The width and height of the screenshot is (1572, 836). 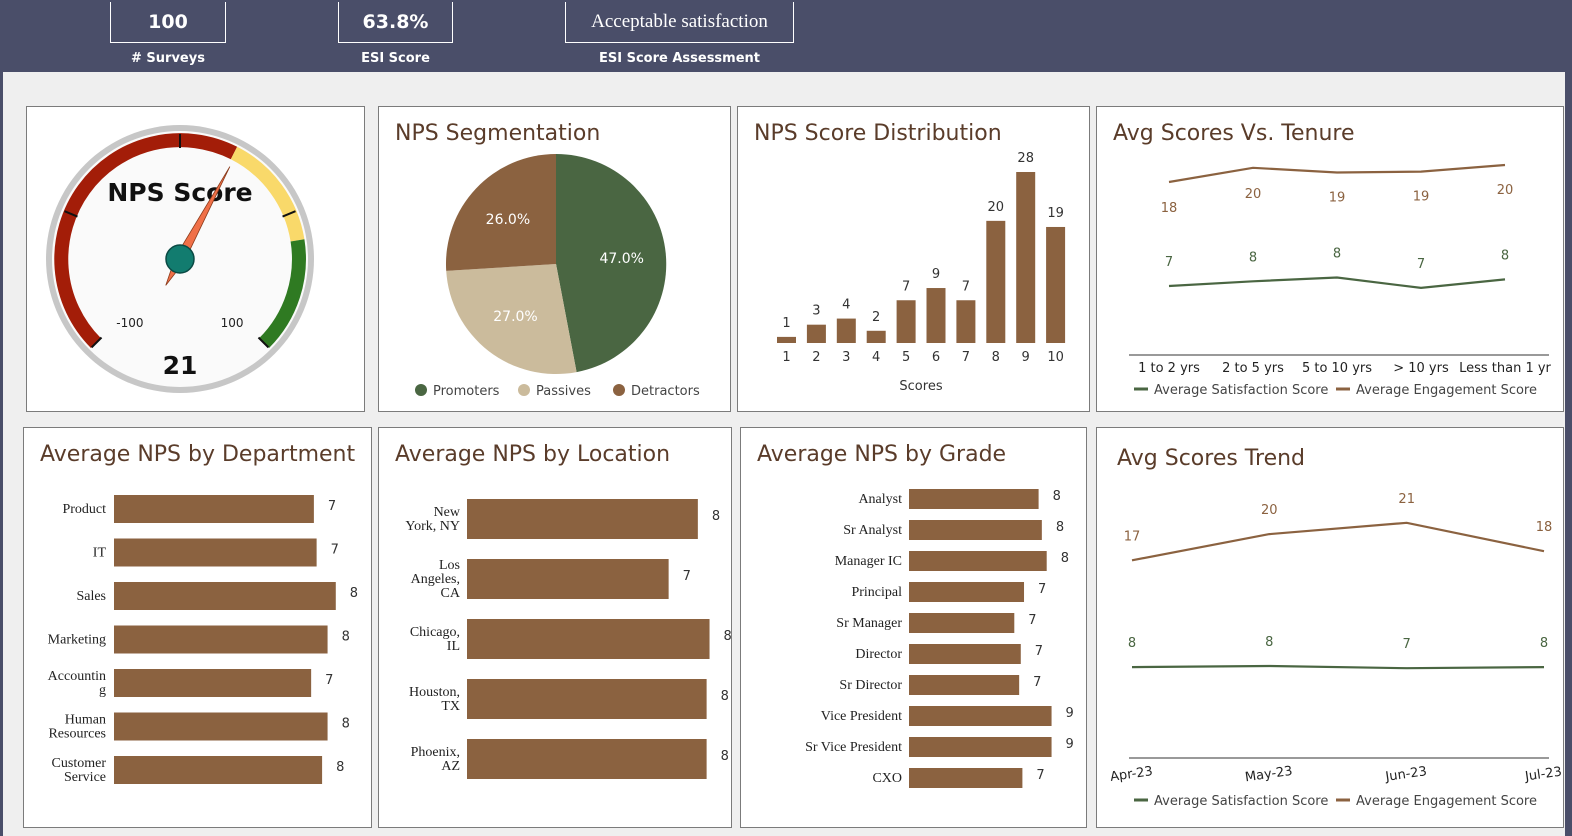 I want to click on nps-gauge-chart: NPS Score -100 100 21, so click(x=180, y=259).